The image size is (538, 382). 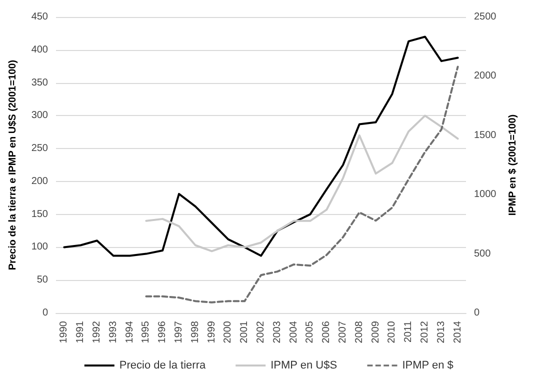 What do you see at coordinates (408, 331) in the screenshot?
I see `x-tick-label: 2011` at bounding box center [408, 331].